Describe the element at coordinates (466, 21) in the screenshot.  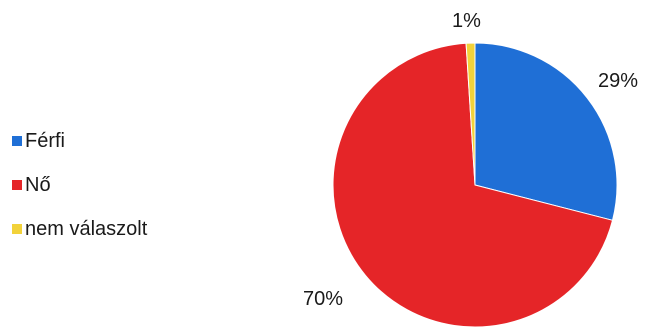
I see `data-label-nem-valaszolt: 1%` at that location.